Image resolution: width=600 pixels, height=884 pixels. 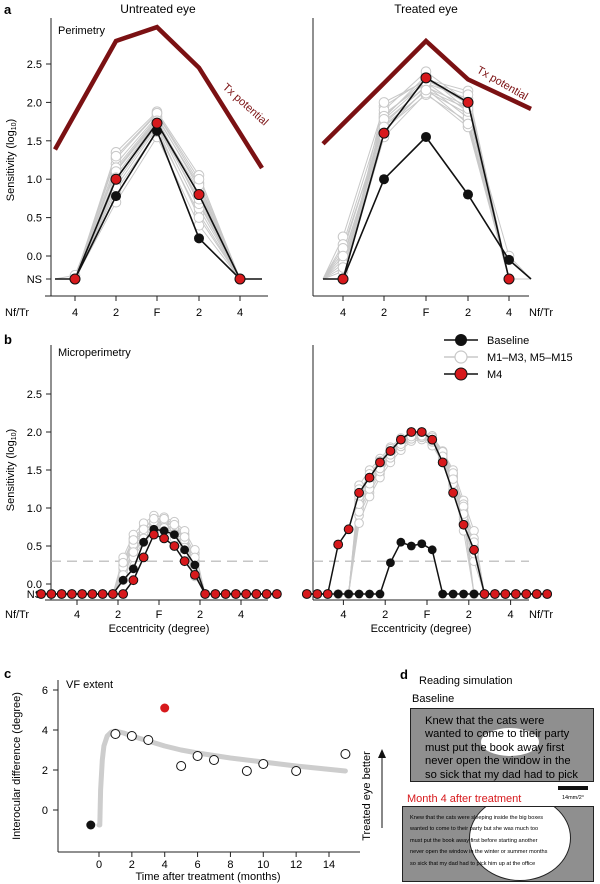 I want to click on panel-b-label: b, so click(x=8, y=339).